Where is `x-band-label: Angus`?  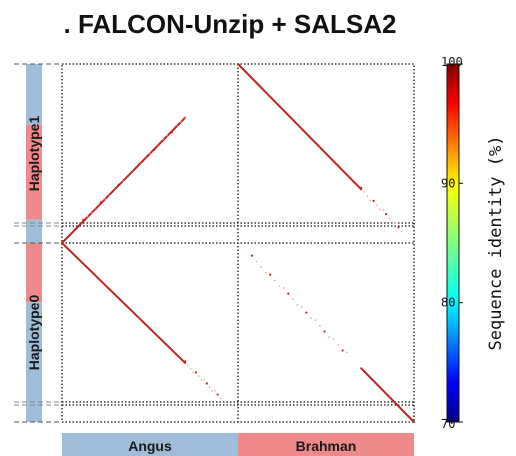 x-band-label: Angus is located at coordinates (150, 446).